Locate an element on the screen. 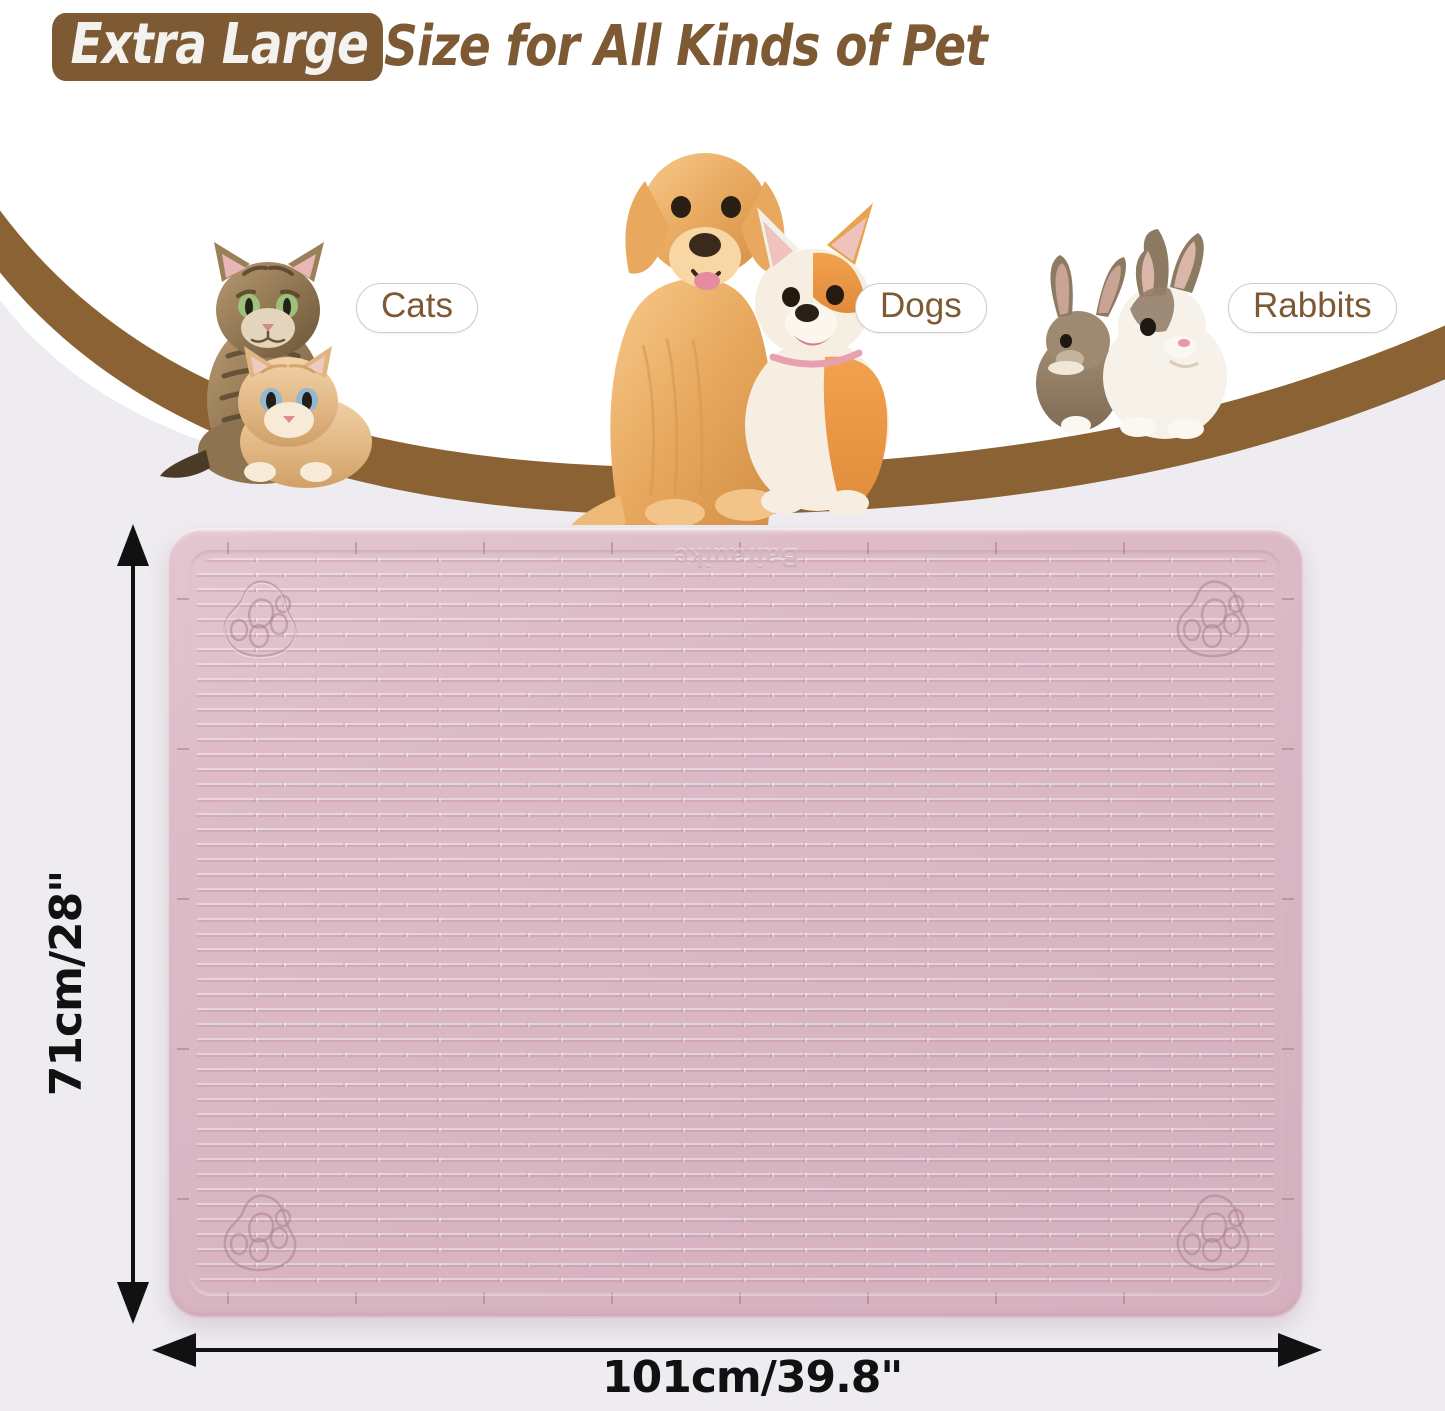  pet-pill-dogs: Dogs is located at coordinates (921, 308).